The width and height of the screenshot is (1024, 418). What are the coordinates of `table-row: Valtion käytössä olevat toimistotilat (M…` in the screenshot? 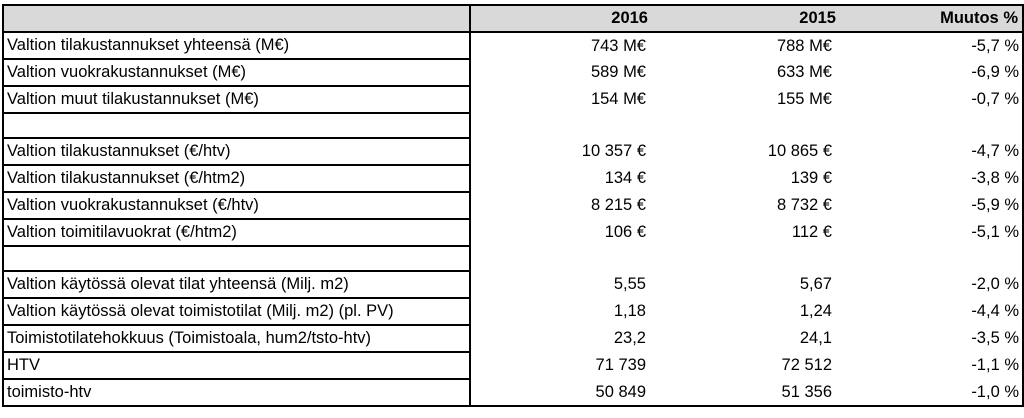 It's located at (513, 311).